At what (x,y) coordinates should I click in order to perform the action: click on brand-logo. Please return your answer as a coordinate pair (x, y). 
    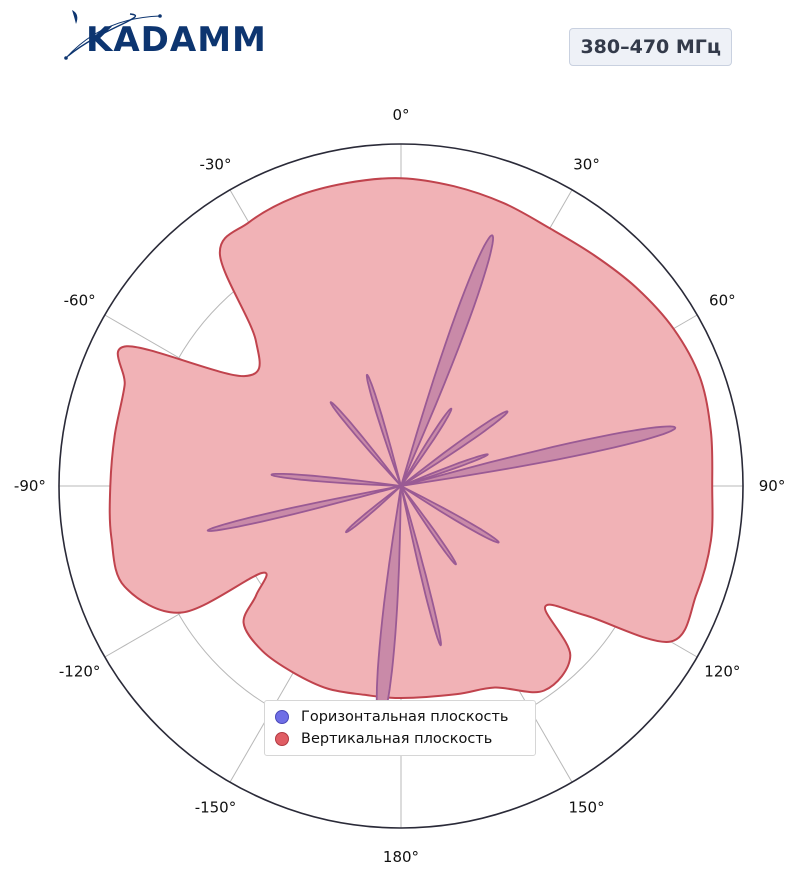
    Looking at the image, I should click on (113, 35).